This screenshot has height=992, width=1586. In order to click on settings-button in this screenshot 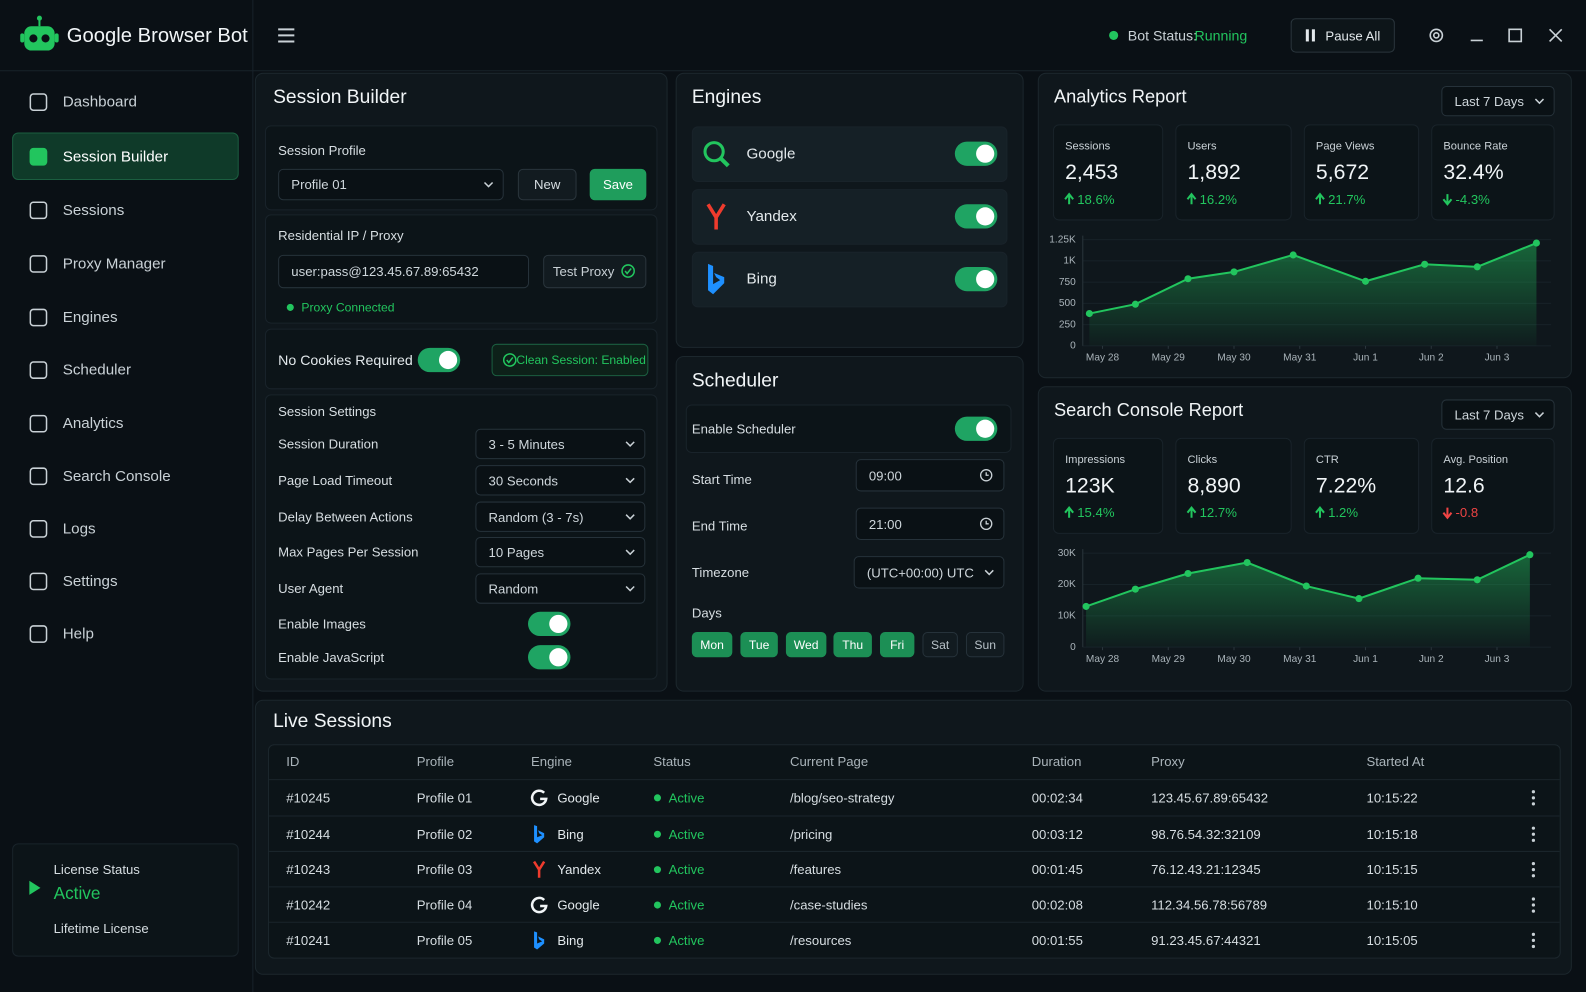, I will do `click(1436, 35)`.